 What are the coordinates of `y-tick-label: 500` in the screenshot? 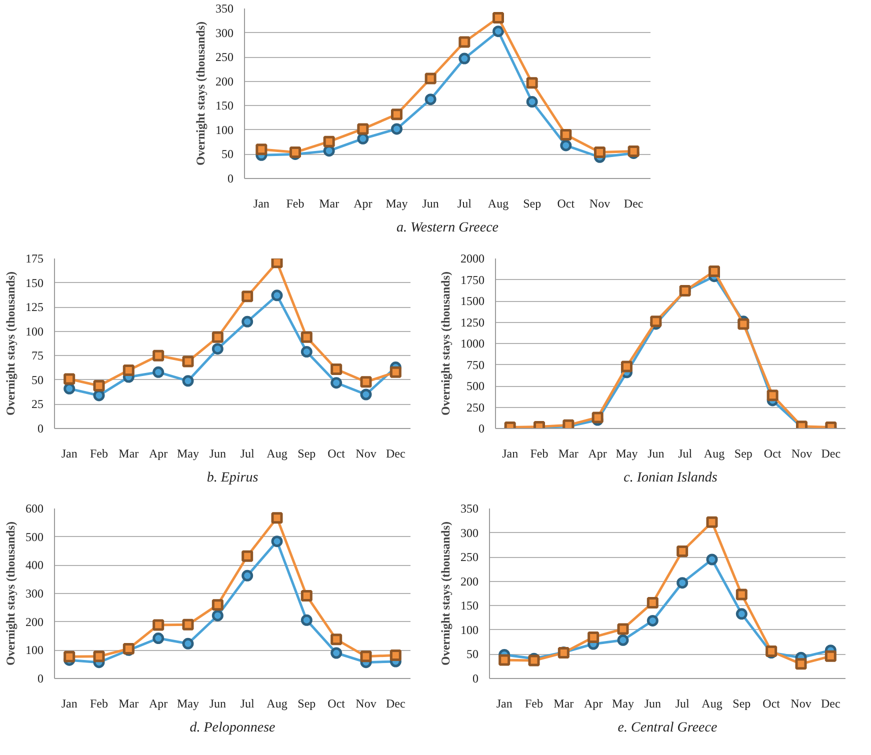 It's located at (475, 386).